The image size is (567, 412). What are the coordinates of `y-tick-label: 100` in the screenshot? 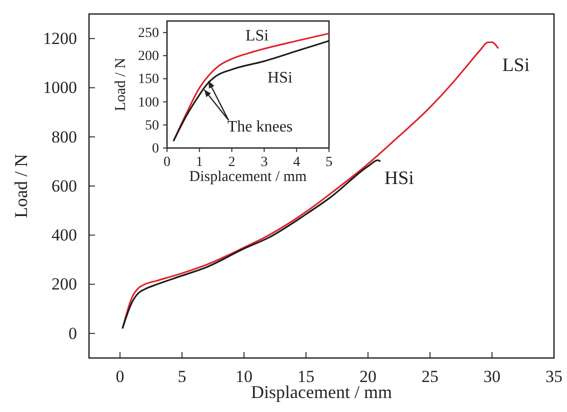 It's located at (148, 102).